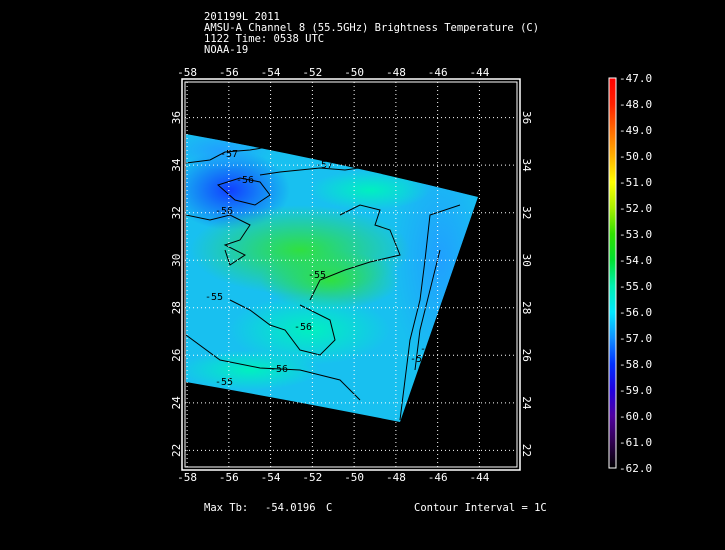 The width and height of the screenshot is (725, 550). I want to click on x-tick-label-bottom: -56, so click(229, 477).